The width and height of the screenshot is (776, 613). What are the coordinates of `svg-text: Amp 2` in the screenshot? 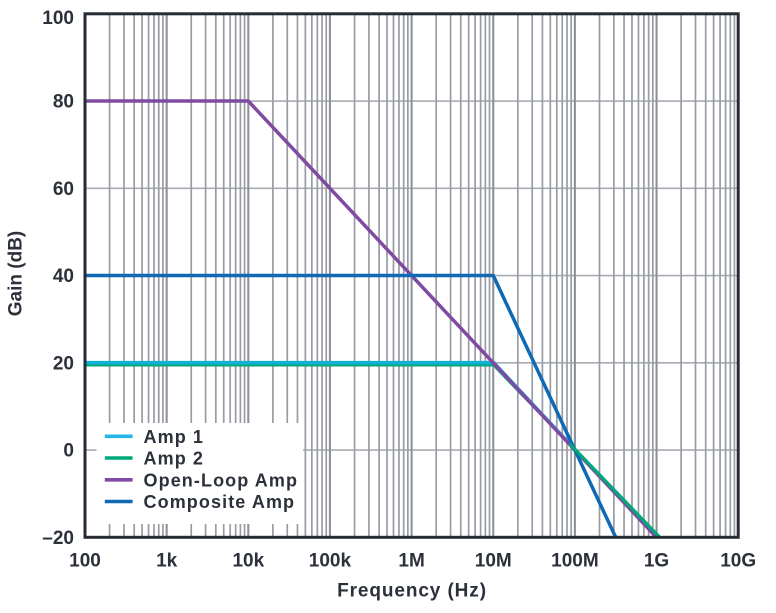 It's located at (174, 459).